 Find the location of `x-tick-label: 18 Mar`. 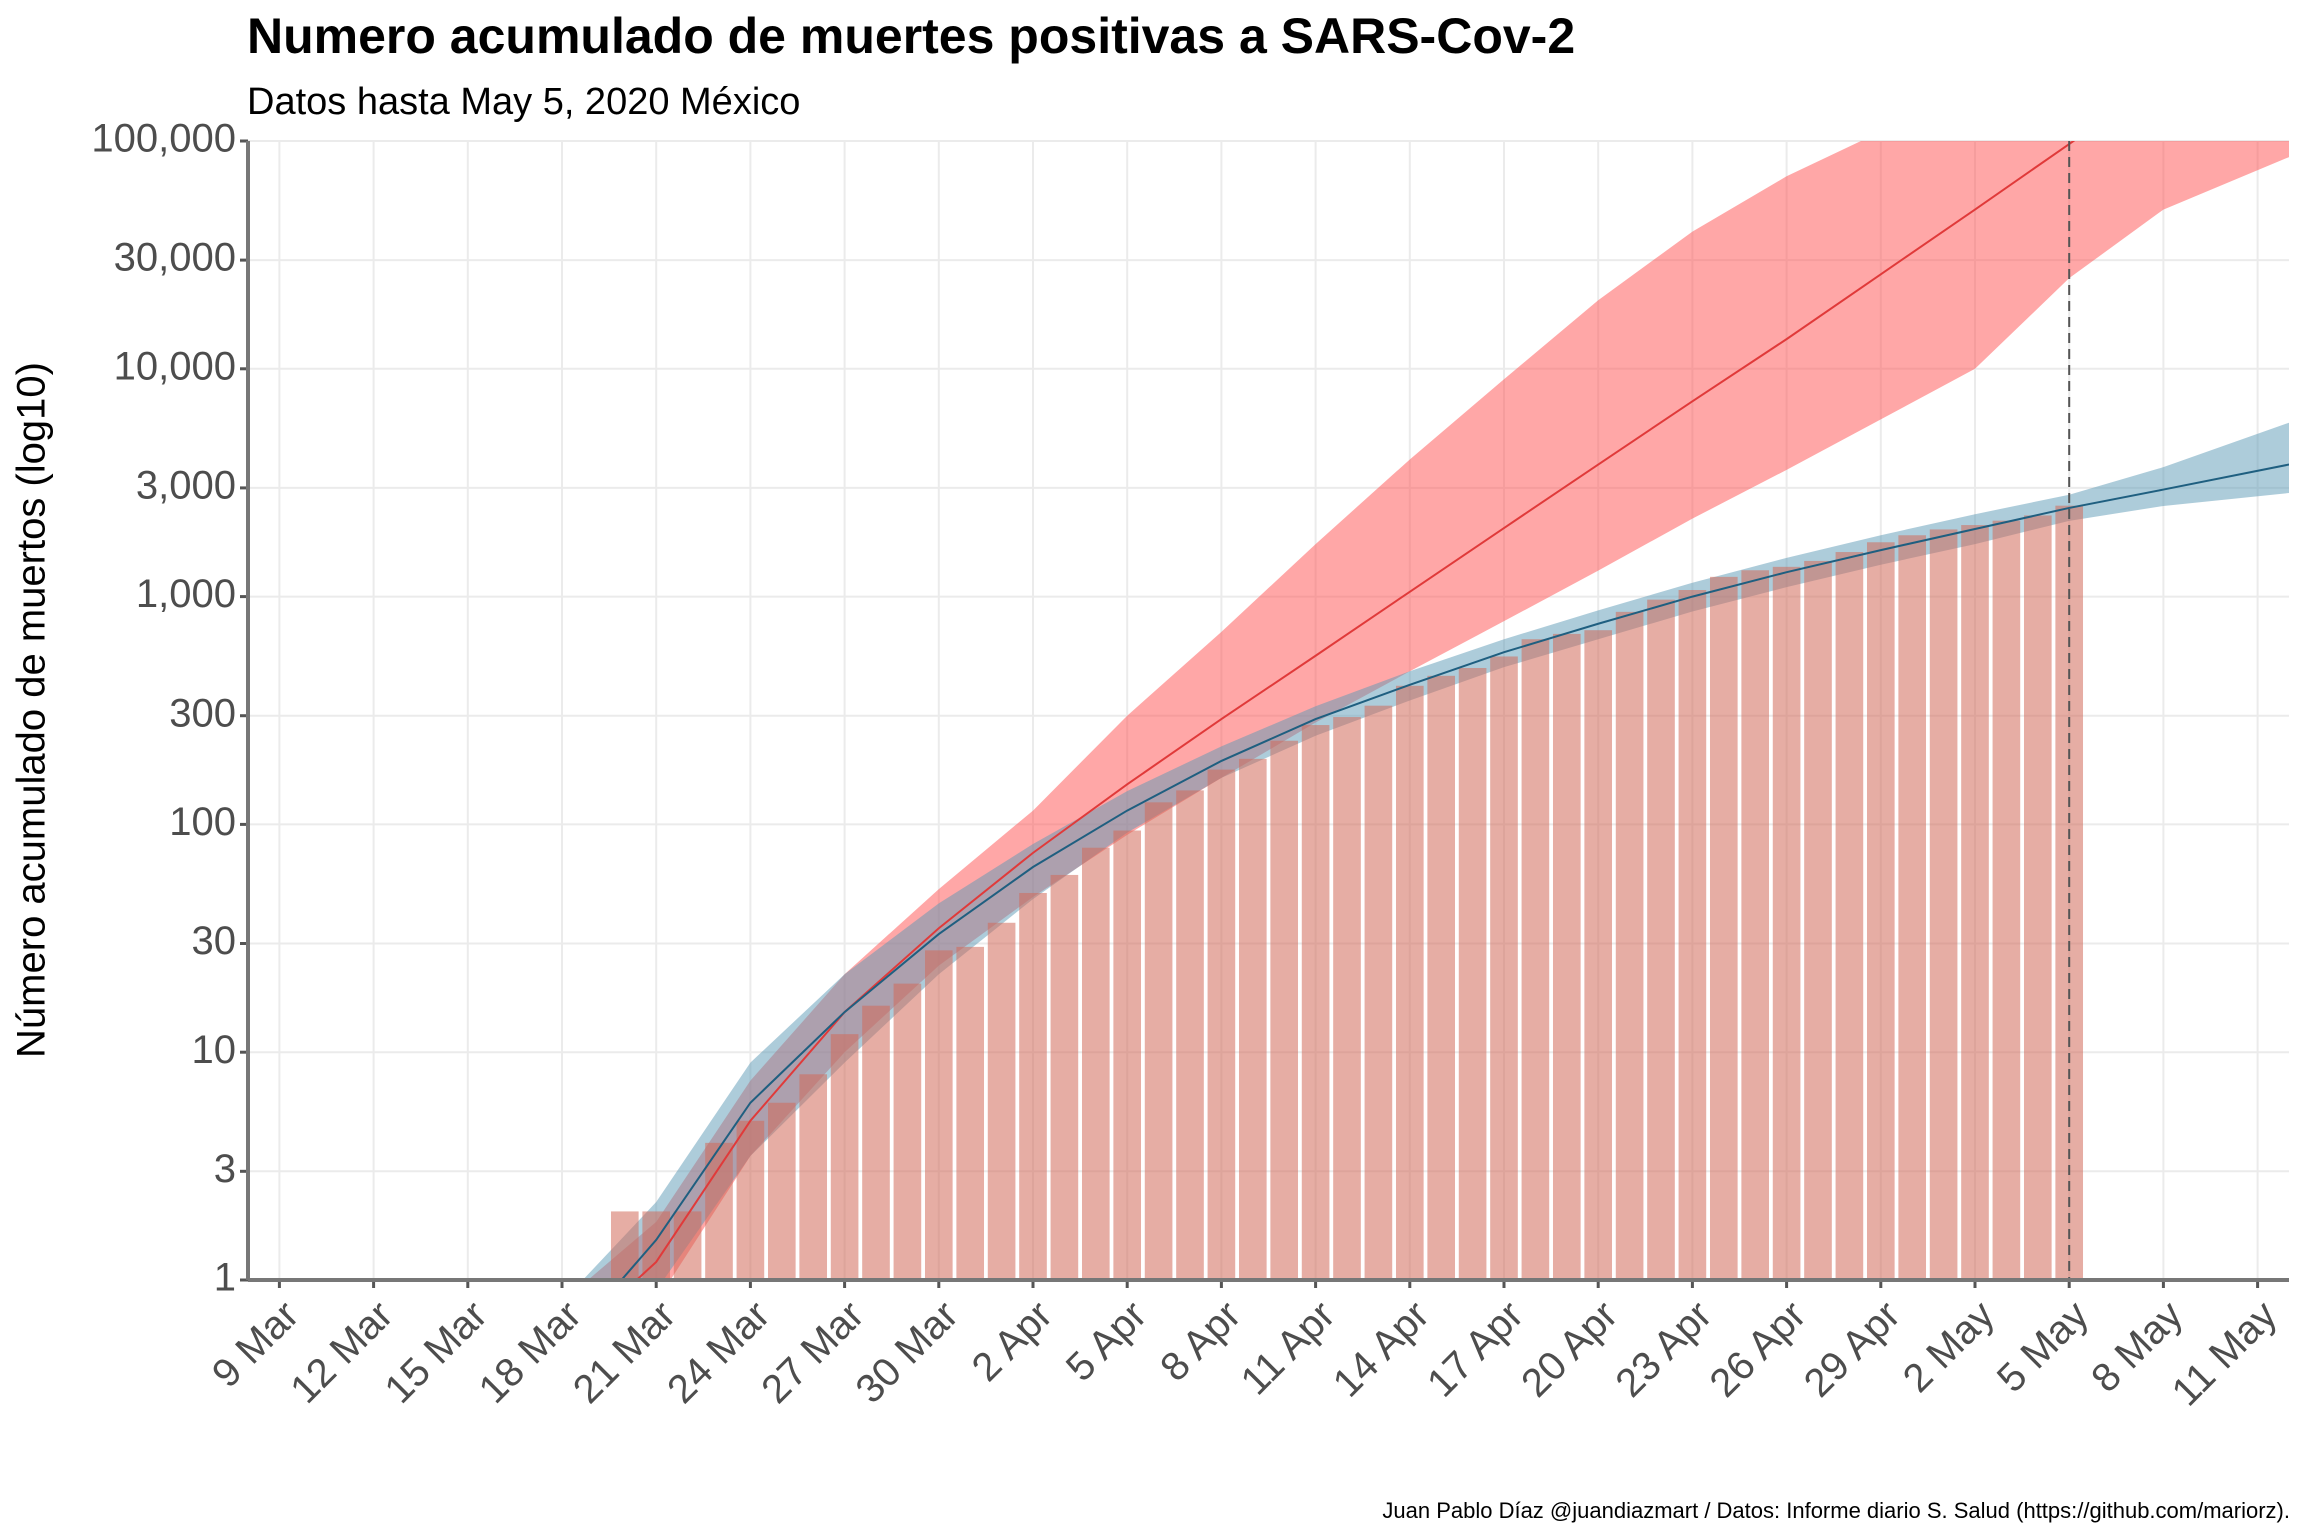

x-tick-label: 18 Mar is located at coordinates (530, 1352).